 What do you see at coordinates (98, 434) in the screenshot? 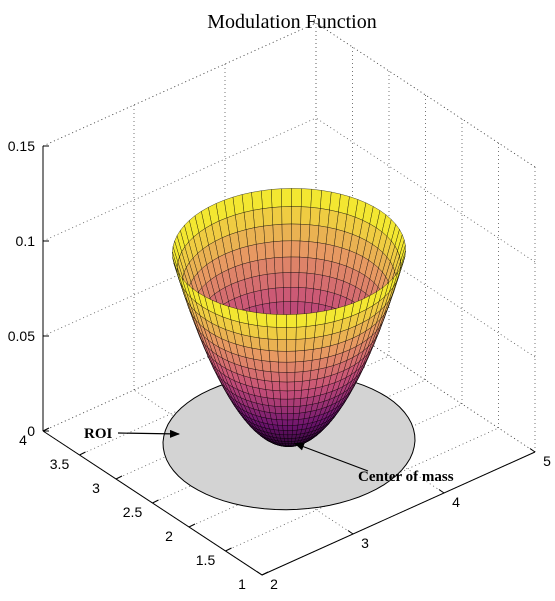
I see `roi-annotation-label: ROI` at bounding box center [98, 434].